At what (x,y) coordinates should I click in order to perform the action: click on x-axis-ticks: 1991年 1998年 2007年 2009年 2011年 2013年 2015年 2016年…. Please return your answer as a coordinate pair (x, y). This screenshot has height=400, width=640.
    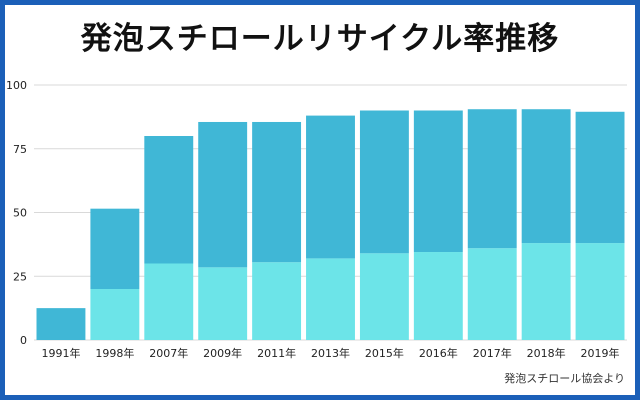
    Looking at the image, I should click on (330, 353).